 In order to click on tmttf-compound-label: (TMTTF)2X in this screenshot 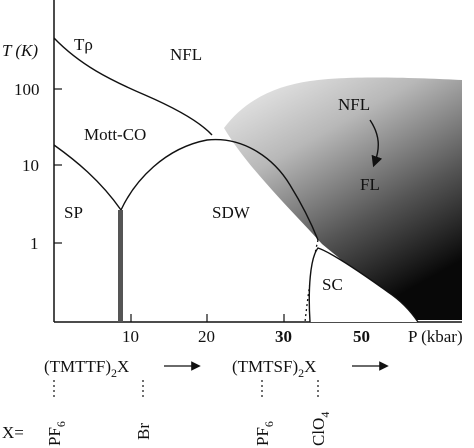, I will do `click(86, 368)`.